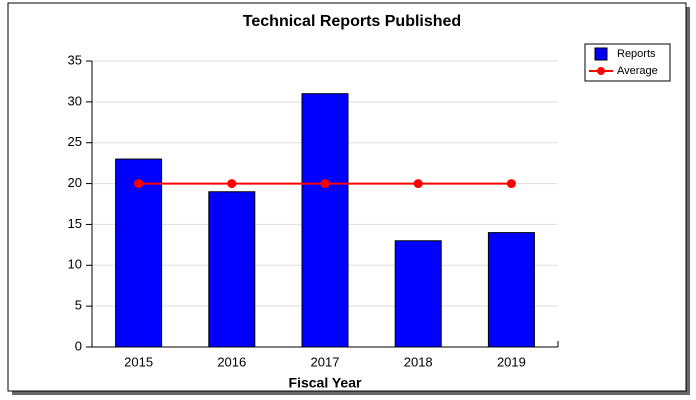 The image size is (696, 400). I want to click on x-tick-label: 2019, so click(511, 361).